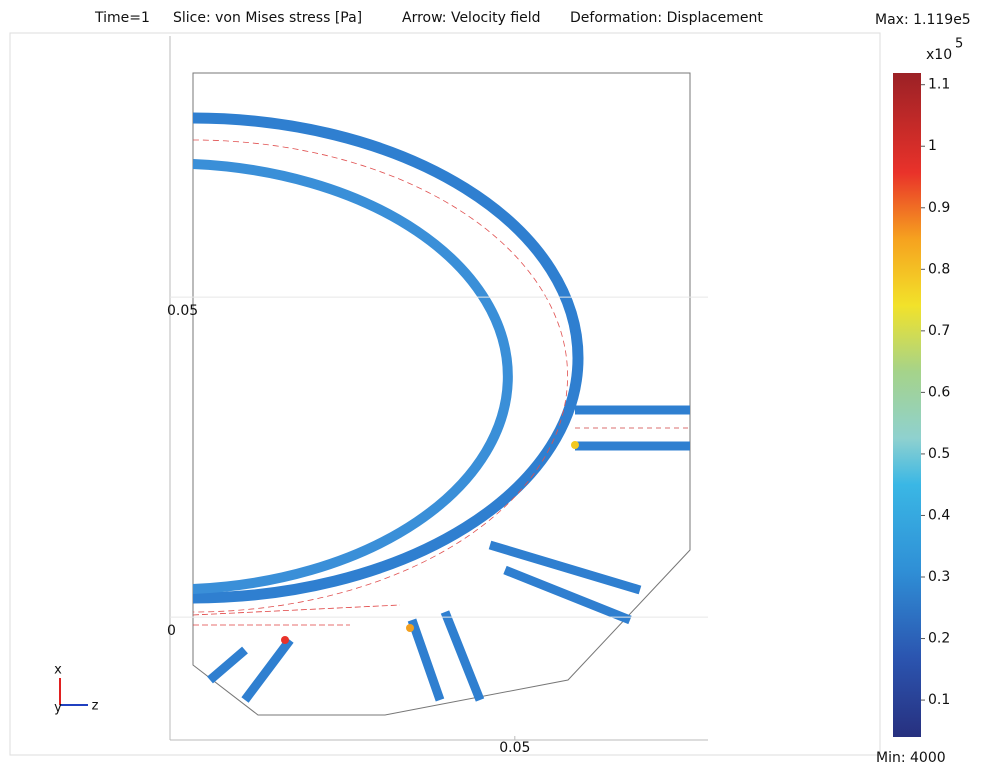 The image size is (1001, 769). Describe the element at coordinates (514, 748) in the screenshot. I see `x-tick-label: 0.05` at that location.